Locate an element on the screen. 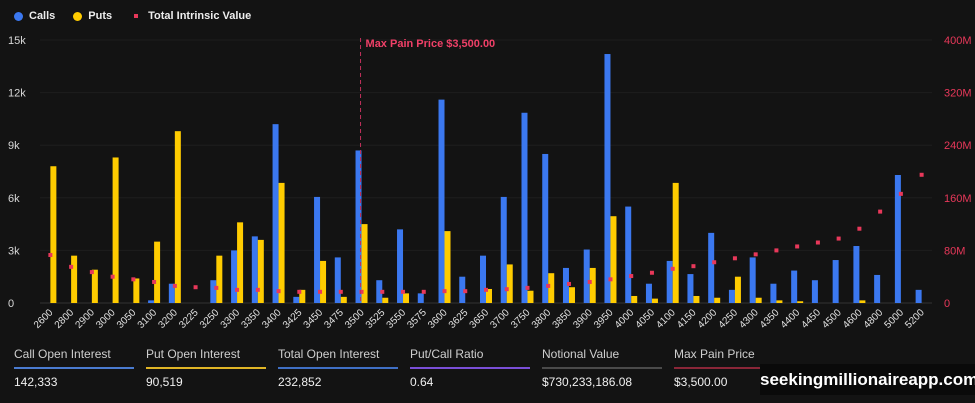 The image size is (975, 403). x-axis-tick-label: 4000 is located at coordinates (625, 319).